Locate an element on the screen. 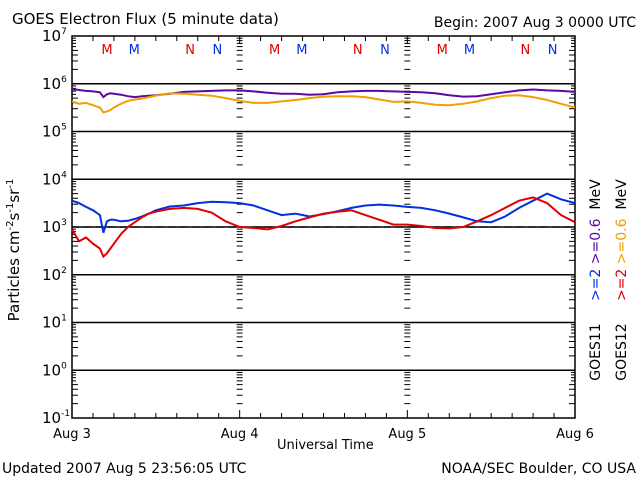 This screenshot has height=480, width=640. y-tick-exponent: -1 is located at coordinates (65, 414).